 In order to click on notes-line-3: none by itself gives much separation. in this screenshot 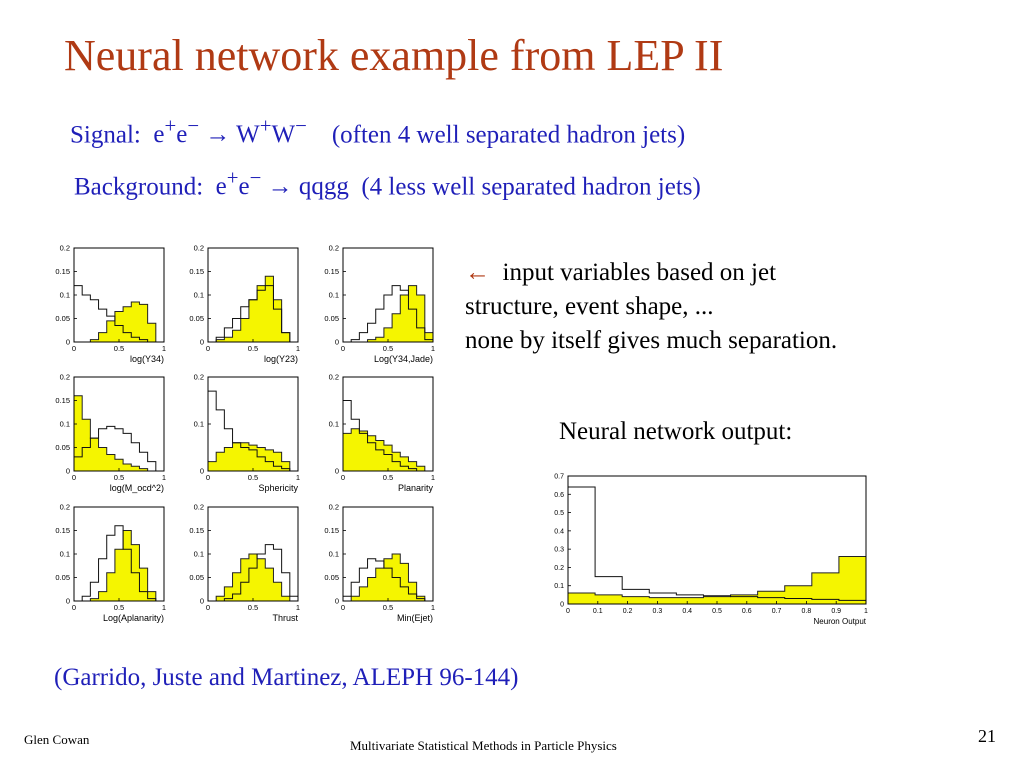, I will do `click(651, 340)`.